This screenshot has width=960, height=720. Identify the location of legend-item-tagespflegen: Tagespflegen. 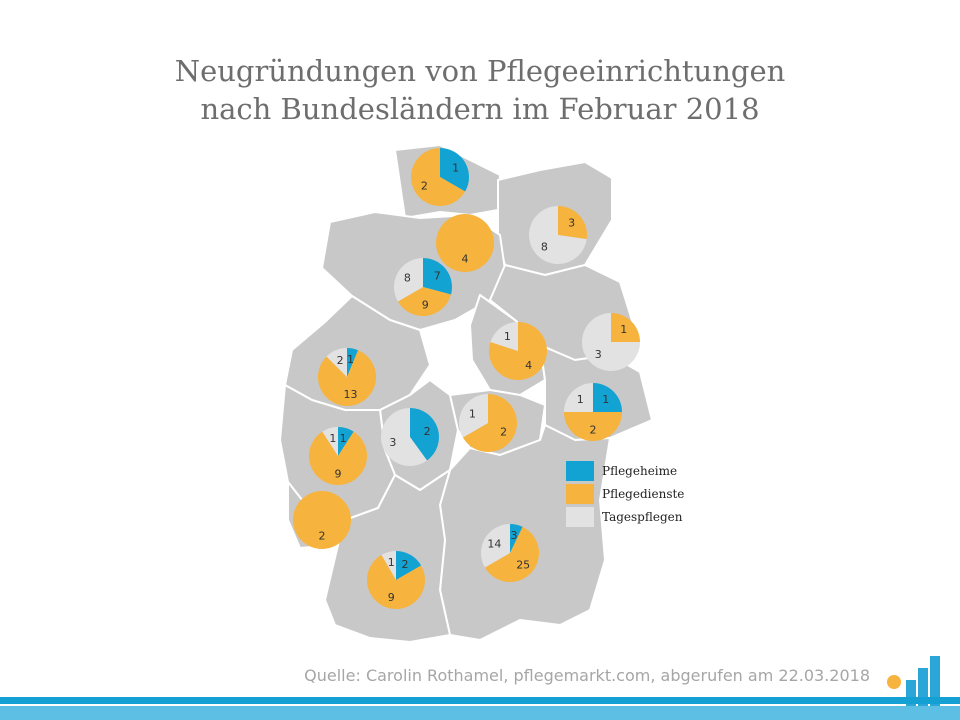
(625, 516).